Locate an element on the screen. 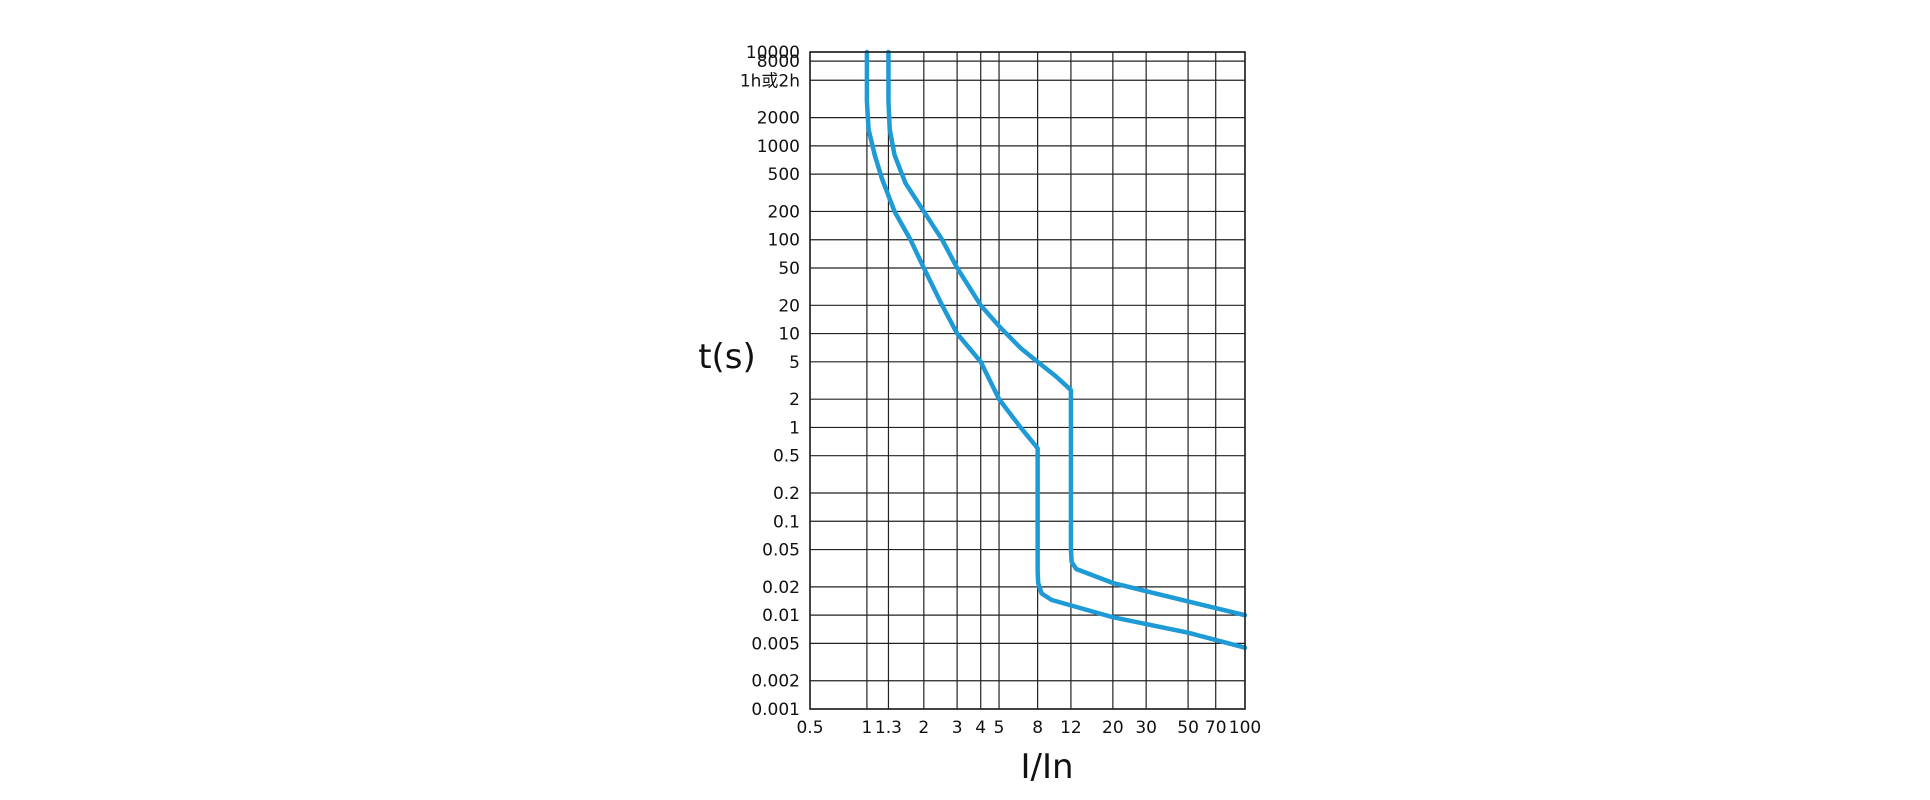 This screenshot has height=800, width=1930. y-tick-label-0-05: 0.05 is located at coordinates (781, 551).